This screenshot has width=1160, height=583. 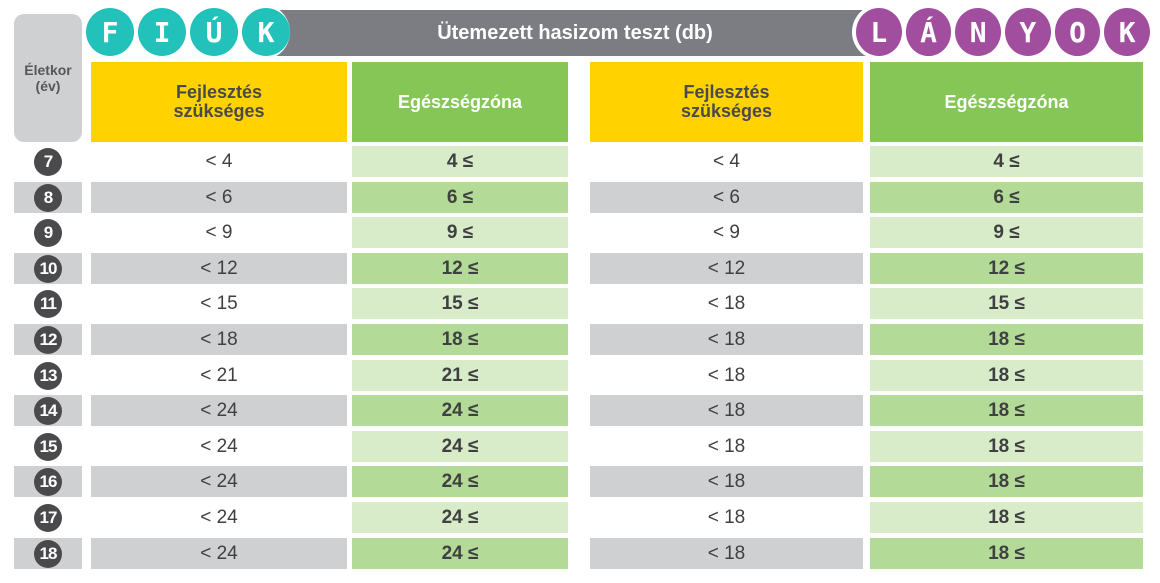 I want to click on boys-dev-cell: < 15, so click(x=219, y=303).